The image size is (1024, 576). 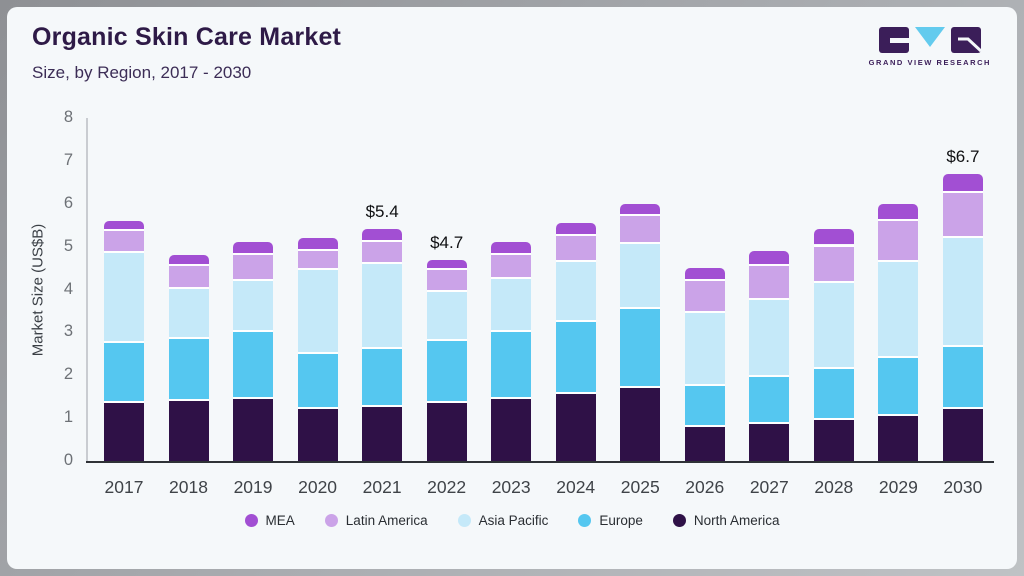 I want to click on legend-dot-europe, so click(x=585, y=520).